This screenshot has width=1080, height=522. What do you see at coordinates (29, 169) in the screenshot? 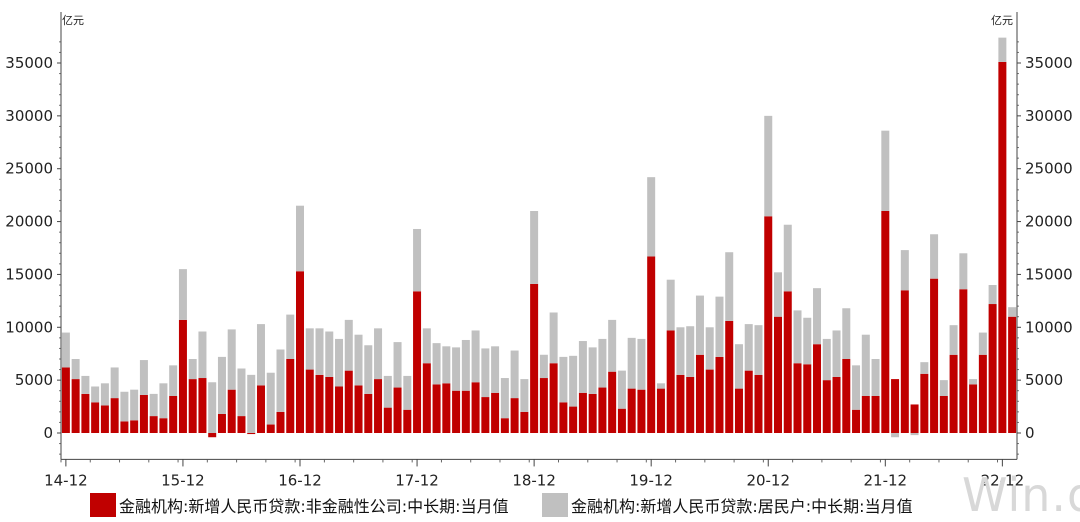
I see `y-tick-label-left: 25000` at bounding box center [29, 169].